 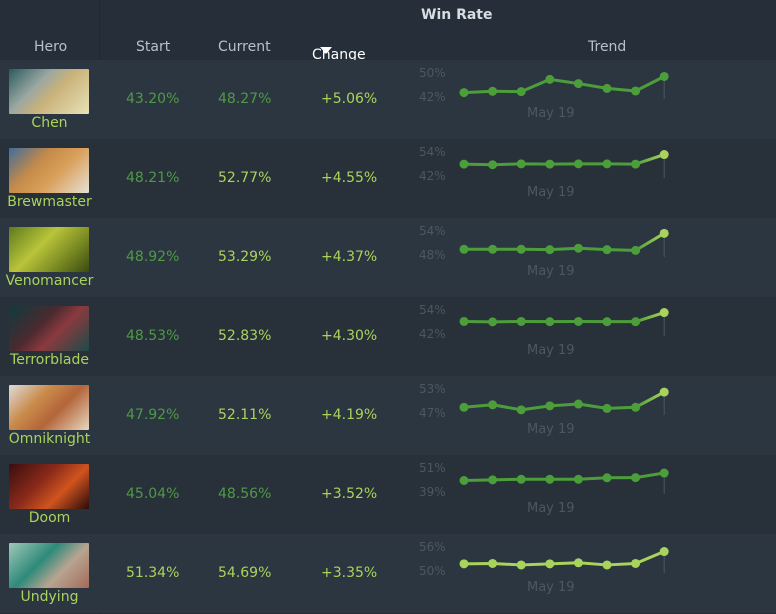 I want to click on trend-sparkline: 54% 48% May 19, so click(x=550, y=257).